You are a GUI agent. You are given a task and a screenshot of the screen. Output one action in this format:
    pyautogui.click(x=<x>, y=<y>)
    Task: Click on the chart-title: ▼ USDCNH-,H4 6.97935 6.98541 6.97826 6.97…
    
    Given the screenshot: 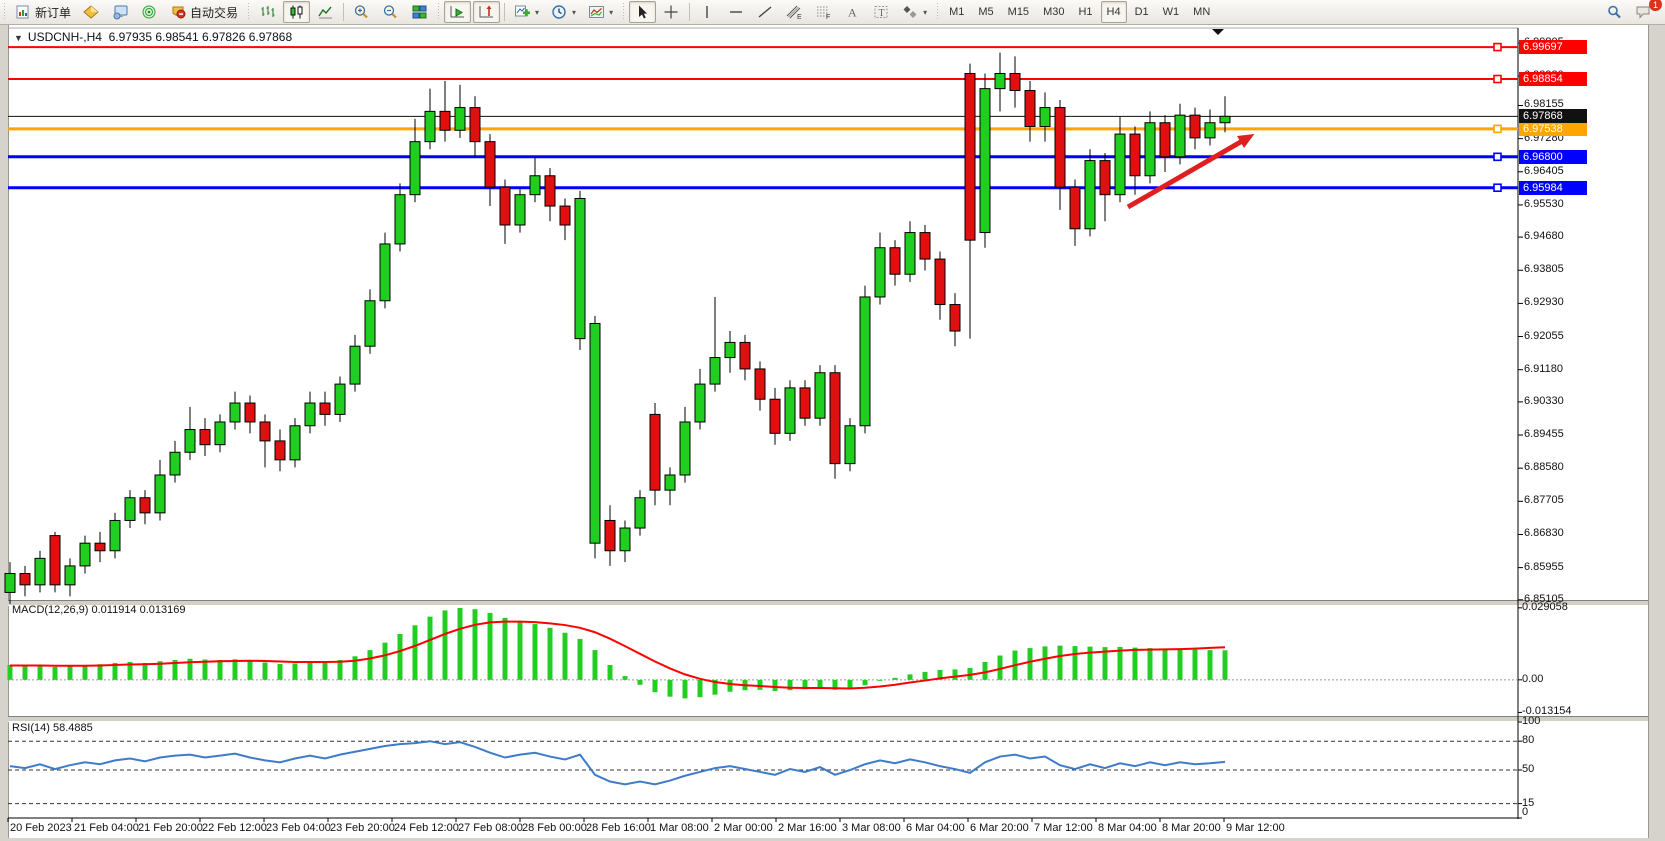 What is the action you would take?
    pyautogui.click(x=153, y=37)
    